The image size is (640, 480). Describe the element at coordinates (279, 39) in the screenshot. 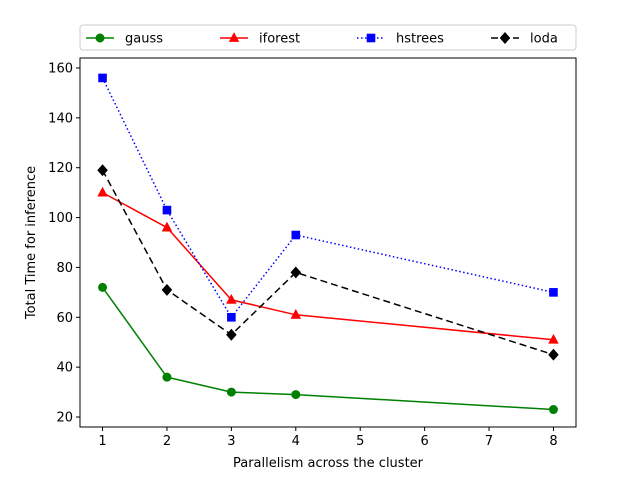

I see `legend-label: iforest` at that location.